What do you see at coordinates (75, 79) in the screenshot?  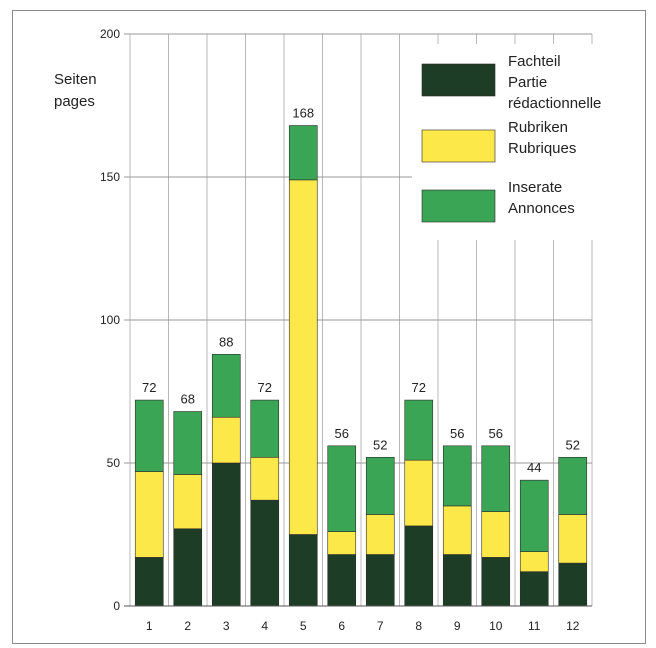 I see `y-axis-label-line-1: Seiten` at bounding box center [75, 79].